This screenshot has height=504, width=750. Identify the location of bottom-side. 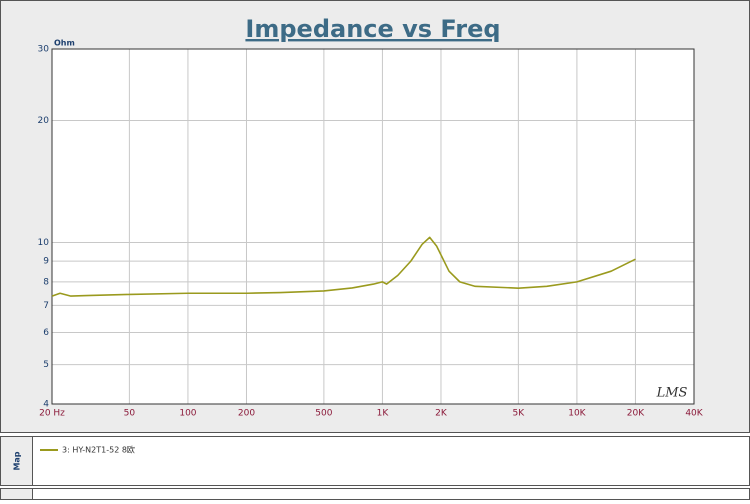
(16, 494).